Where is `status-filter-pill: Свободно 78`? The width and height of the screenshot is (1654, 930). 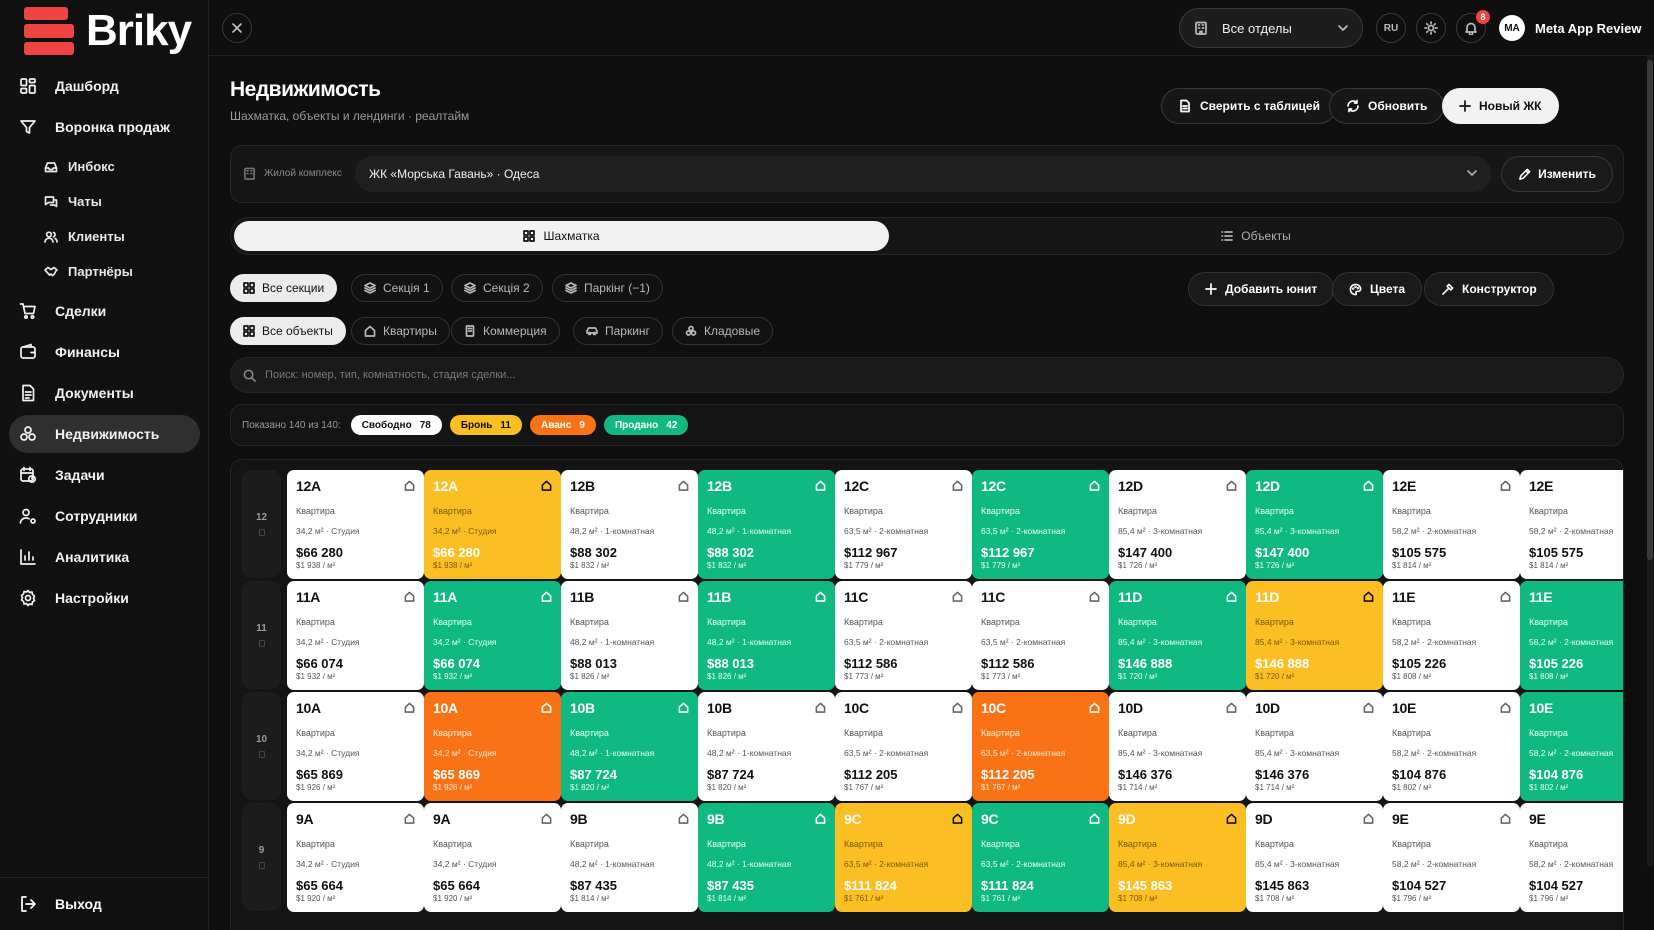 status-filter-pill: Свободно 78 is located at coordinates (396, 425).